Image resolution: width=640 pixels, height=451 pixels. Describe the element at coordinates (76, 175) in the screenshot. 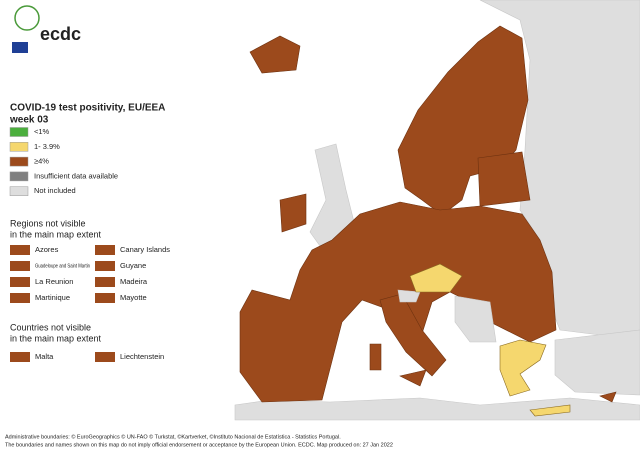

I see `legend-label: Insufficient data available` at that location.